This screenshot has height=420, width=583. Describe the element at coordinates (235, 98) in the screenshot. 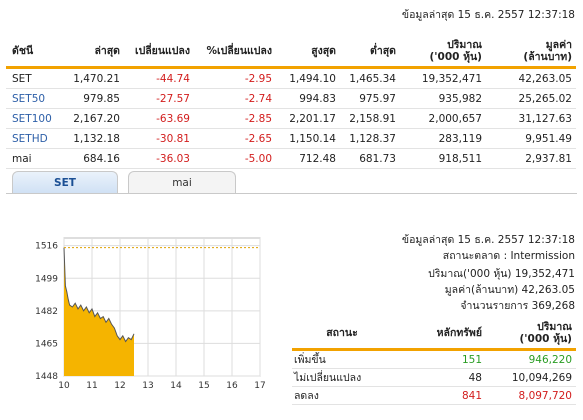

I see `cell-pct-change: -2.74` at that location.